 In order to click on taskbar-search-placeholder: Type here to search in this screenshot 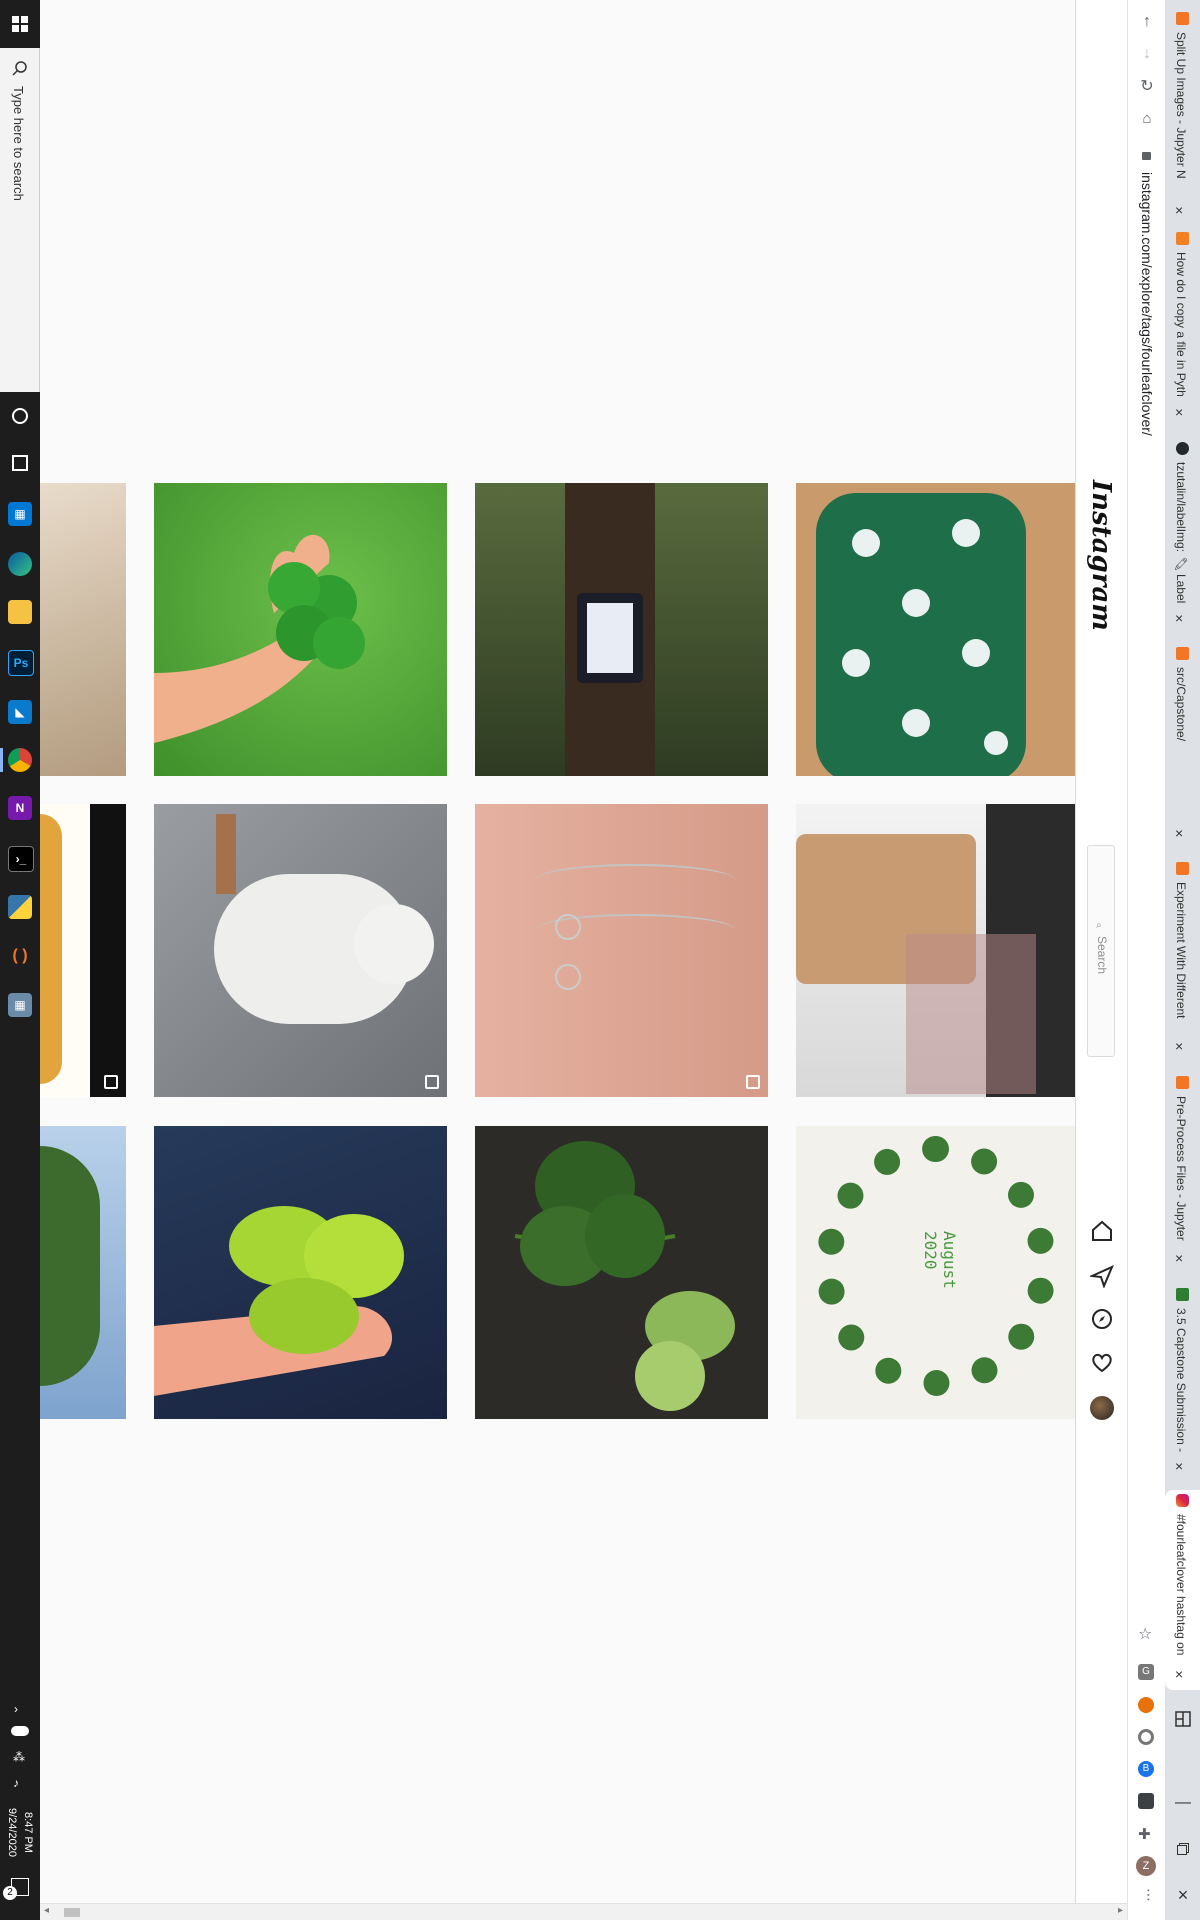, I will do `click(18, 143)`.